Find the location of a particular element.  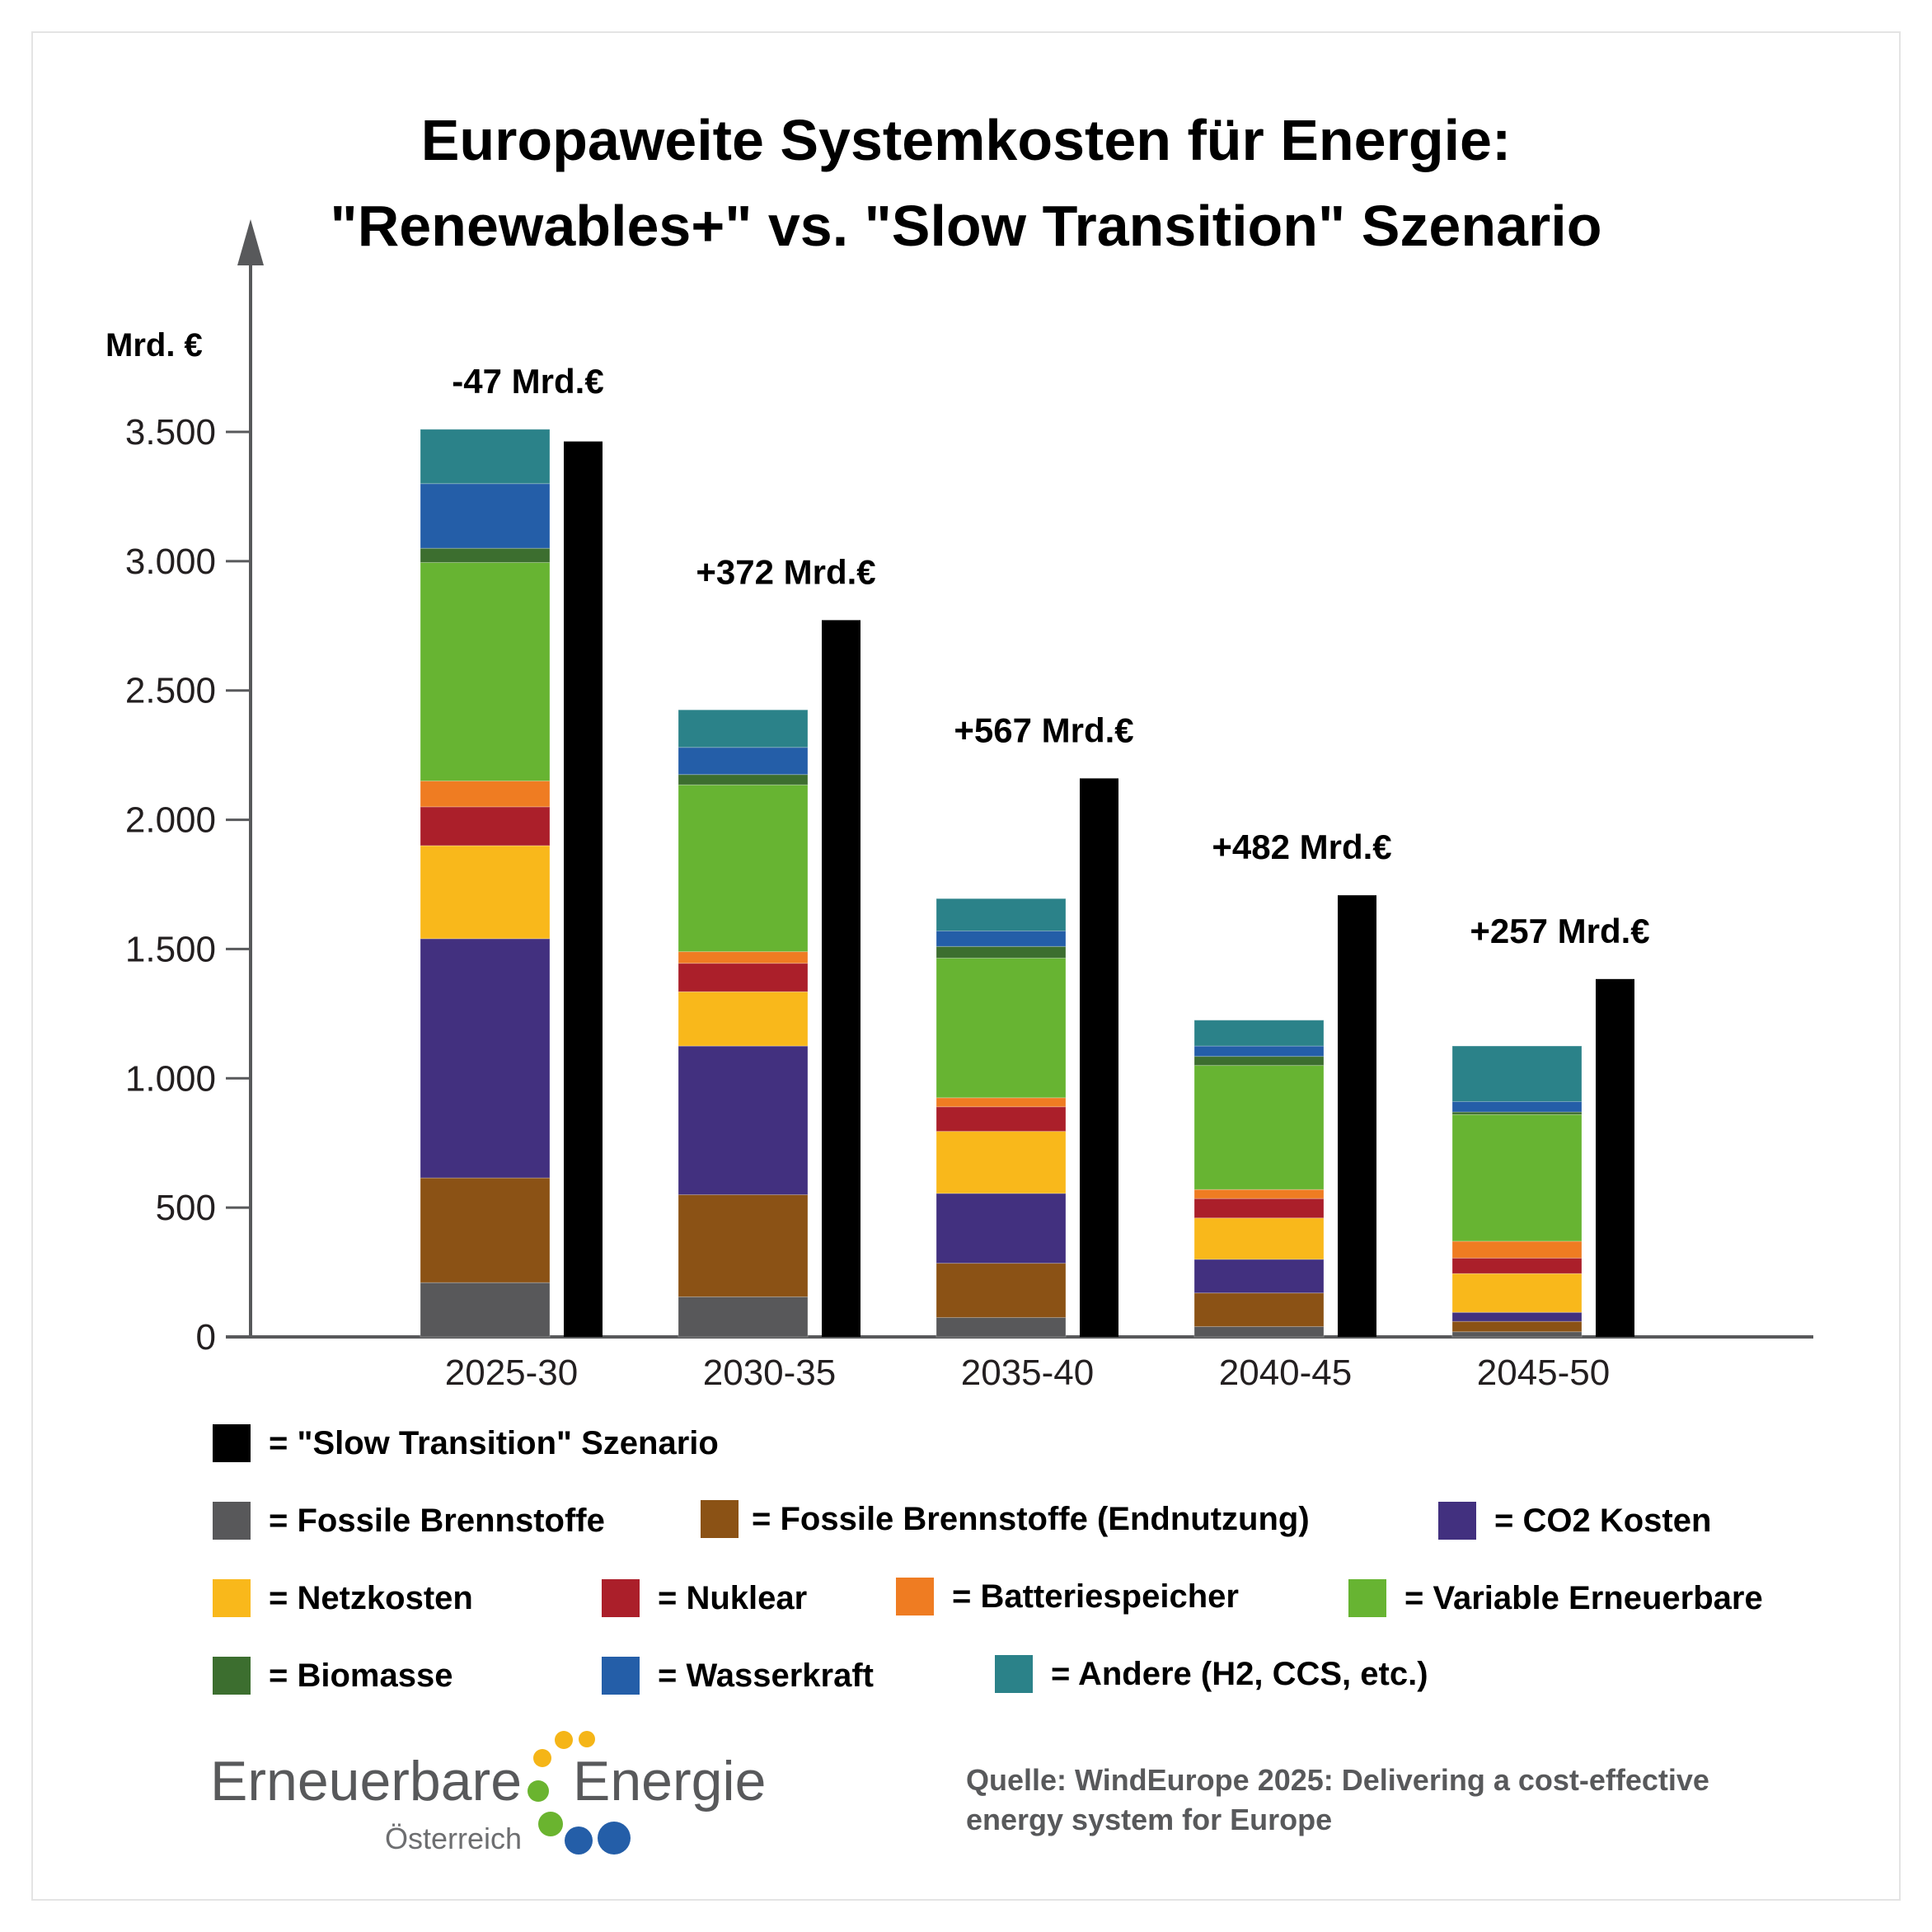

legend-item-wasserkraft: = Wasserkraft is located at coordinates (738, 1676).